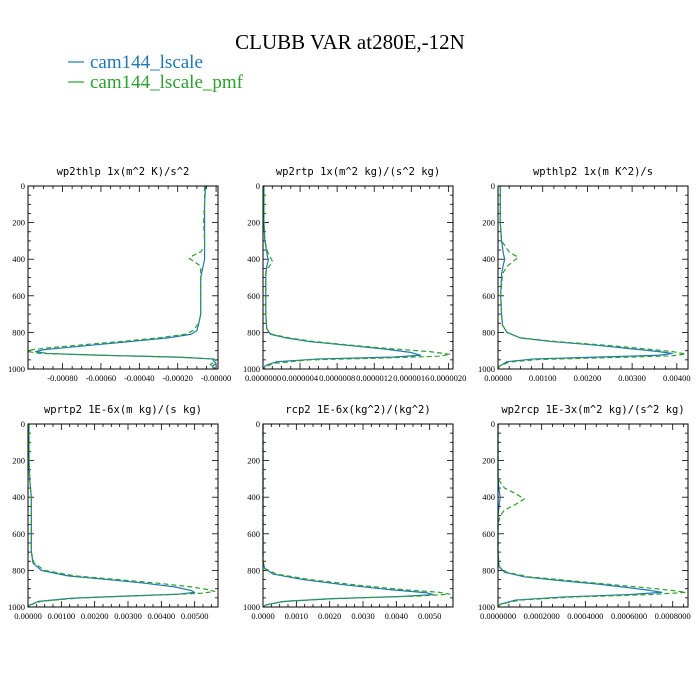 This screenshot has width=700, height=700. I want to click on x-tick-label: 0.0000012, so click(374, 378).